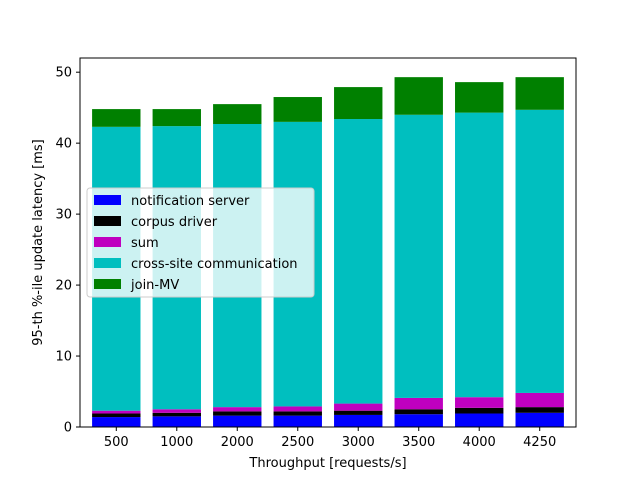 This screenshot has height=480, width=640. What do you see at coordinates (358, 442) in the screenshot?
I see `x-tick-label: 3000` at bounding box center [358, 442].